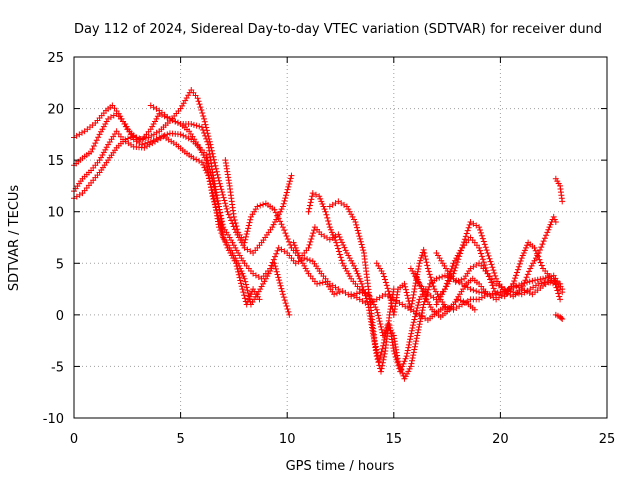 The height and width of the screenshot is (480, 640). What do you see at coordinates (500, 439) in the screenshot?
I see `x-tick-label: 20` at bounding box center [500, 439].